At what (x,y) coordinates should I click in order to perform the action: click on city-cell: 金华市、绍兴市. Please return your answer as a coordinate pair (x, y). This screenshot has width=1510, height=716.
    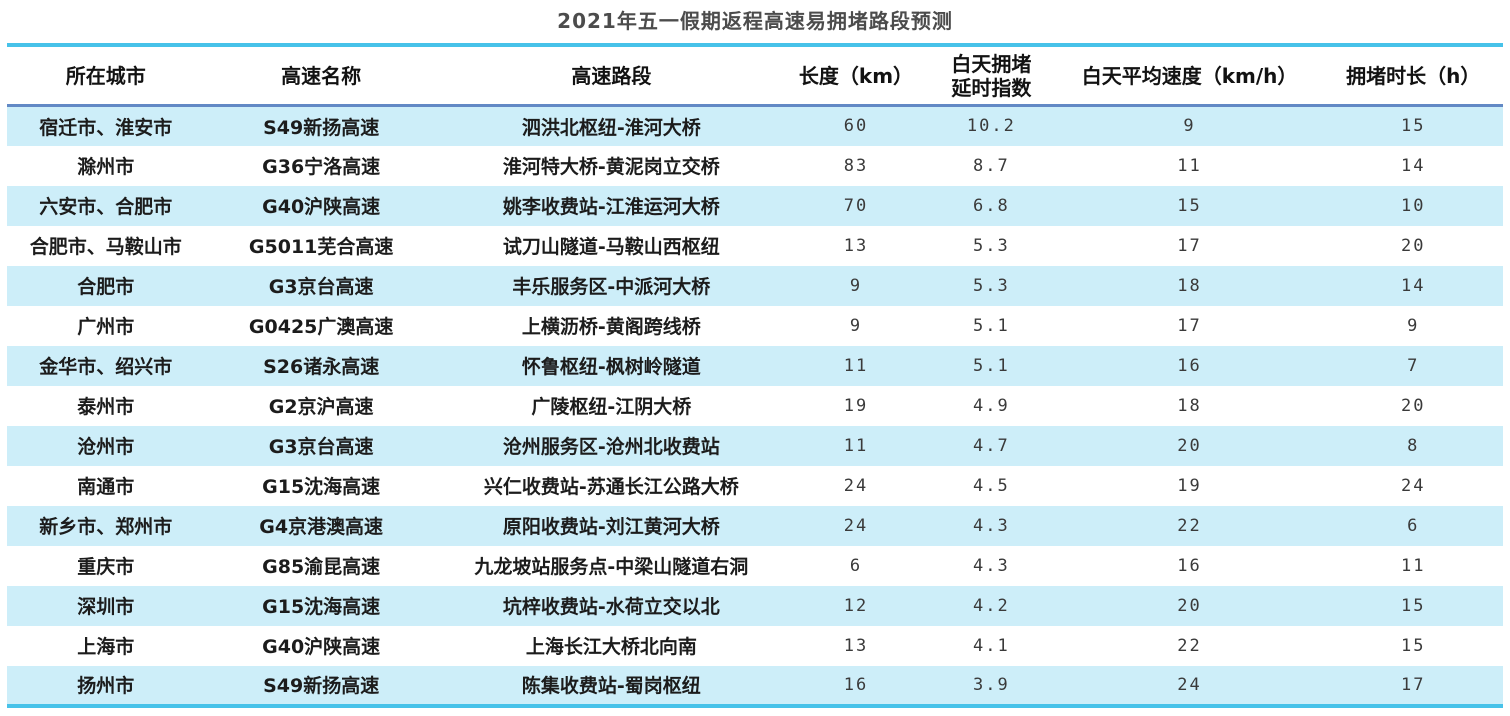
    Looking at the image, I should click on (106, 367).